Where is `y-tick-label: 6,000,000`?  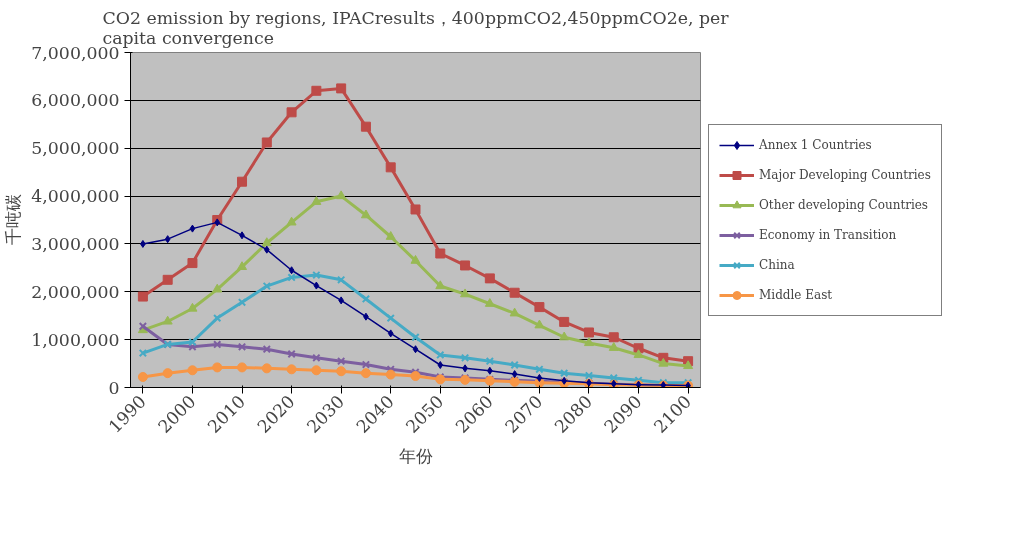 y-tick-label: 6,000,000 is located at coordinates (75, 100).